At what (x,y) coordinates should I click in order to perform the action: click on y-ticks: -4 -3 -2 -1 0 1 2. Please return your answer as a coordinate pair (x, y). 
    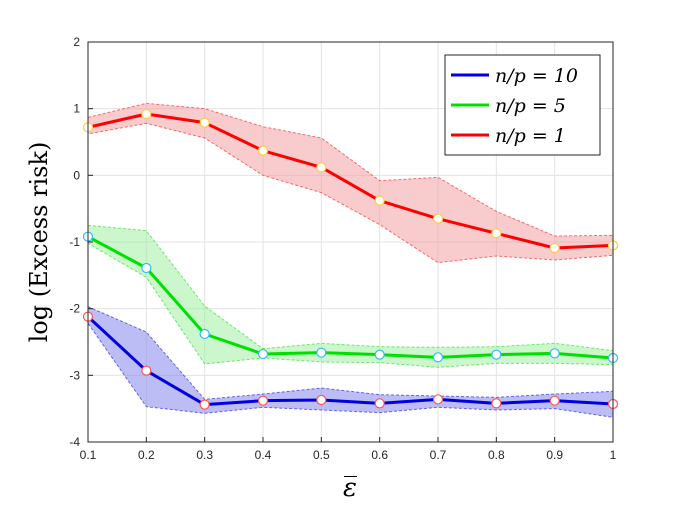
    Looking at the image, I should click on (81, 242).